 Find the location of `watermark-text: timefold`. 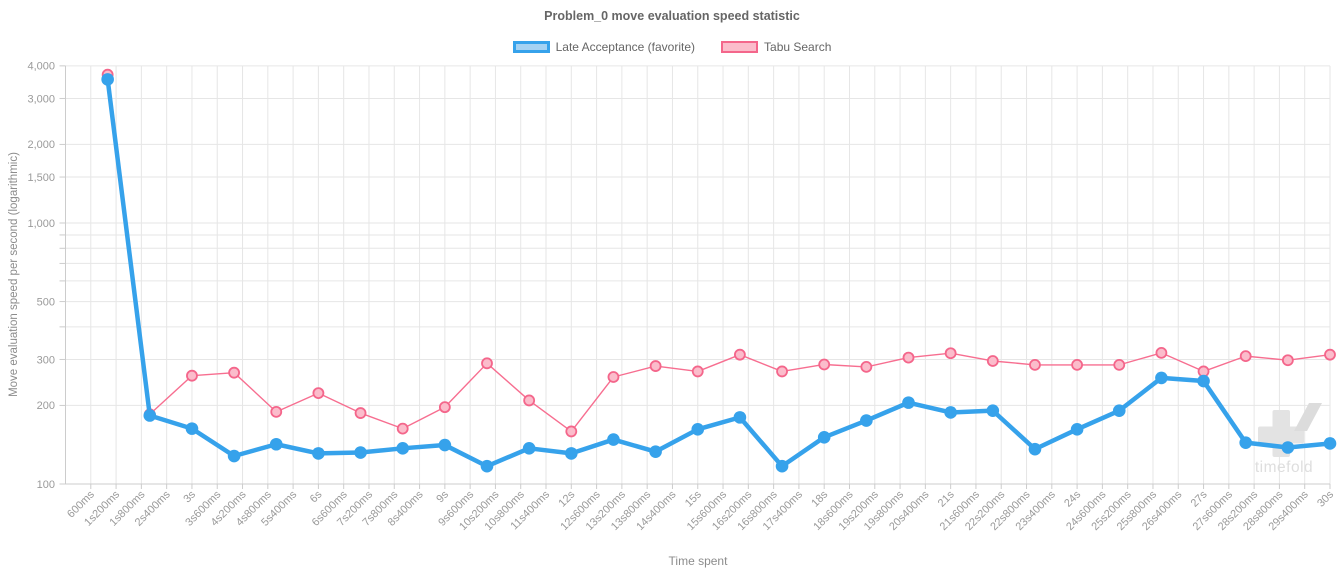

watermark-text: timefold is located at coordinates (1284, 467).